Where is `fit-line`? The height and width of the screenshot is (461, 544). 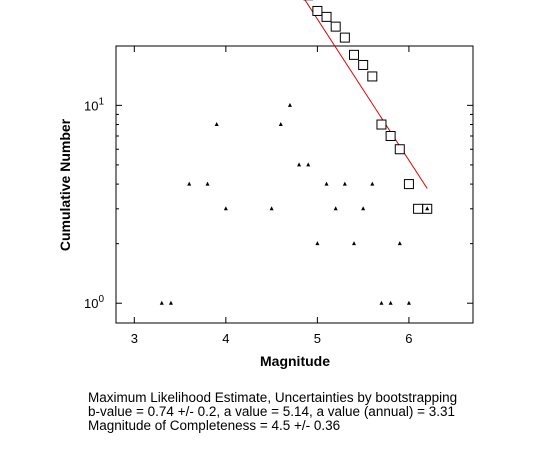
fit-line is located at coordinates (366, 94).